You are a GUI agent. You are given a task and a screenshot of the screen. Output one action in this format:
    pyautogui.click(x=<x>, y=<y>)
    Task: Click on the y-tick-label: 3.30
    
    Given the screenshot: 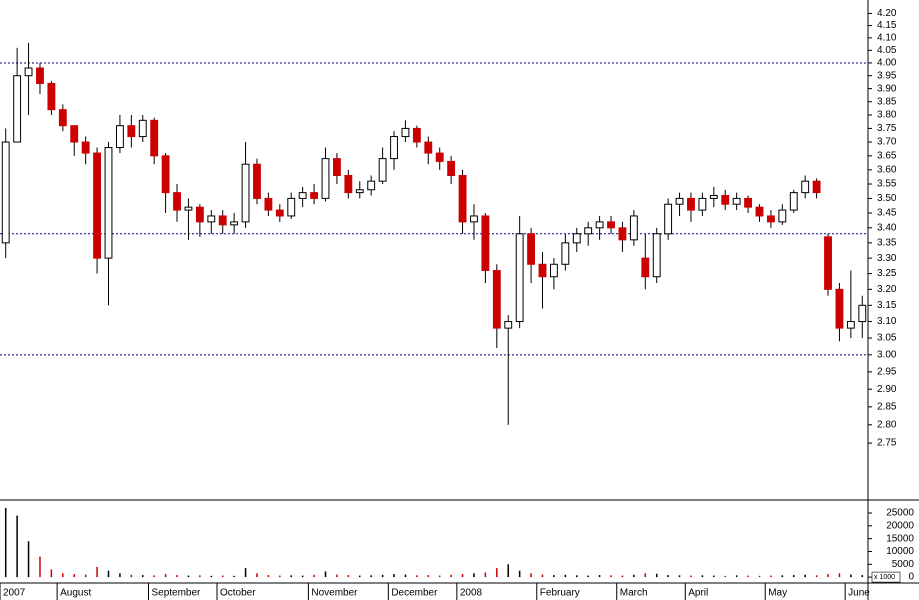 What is the action you would take?
    pyautogui.click(x=887, y=258)
    